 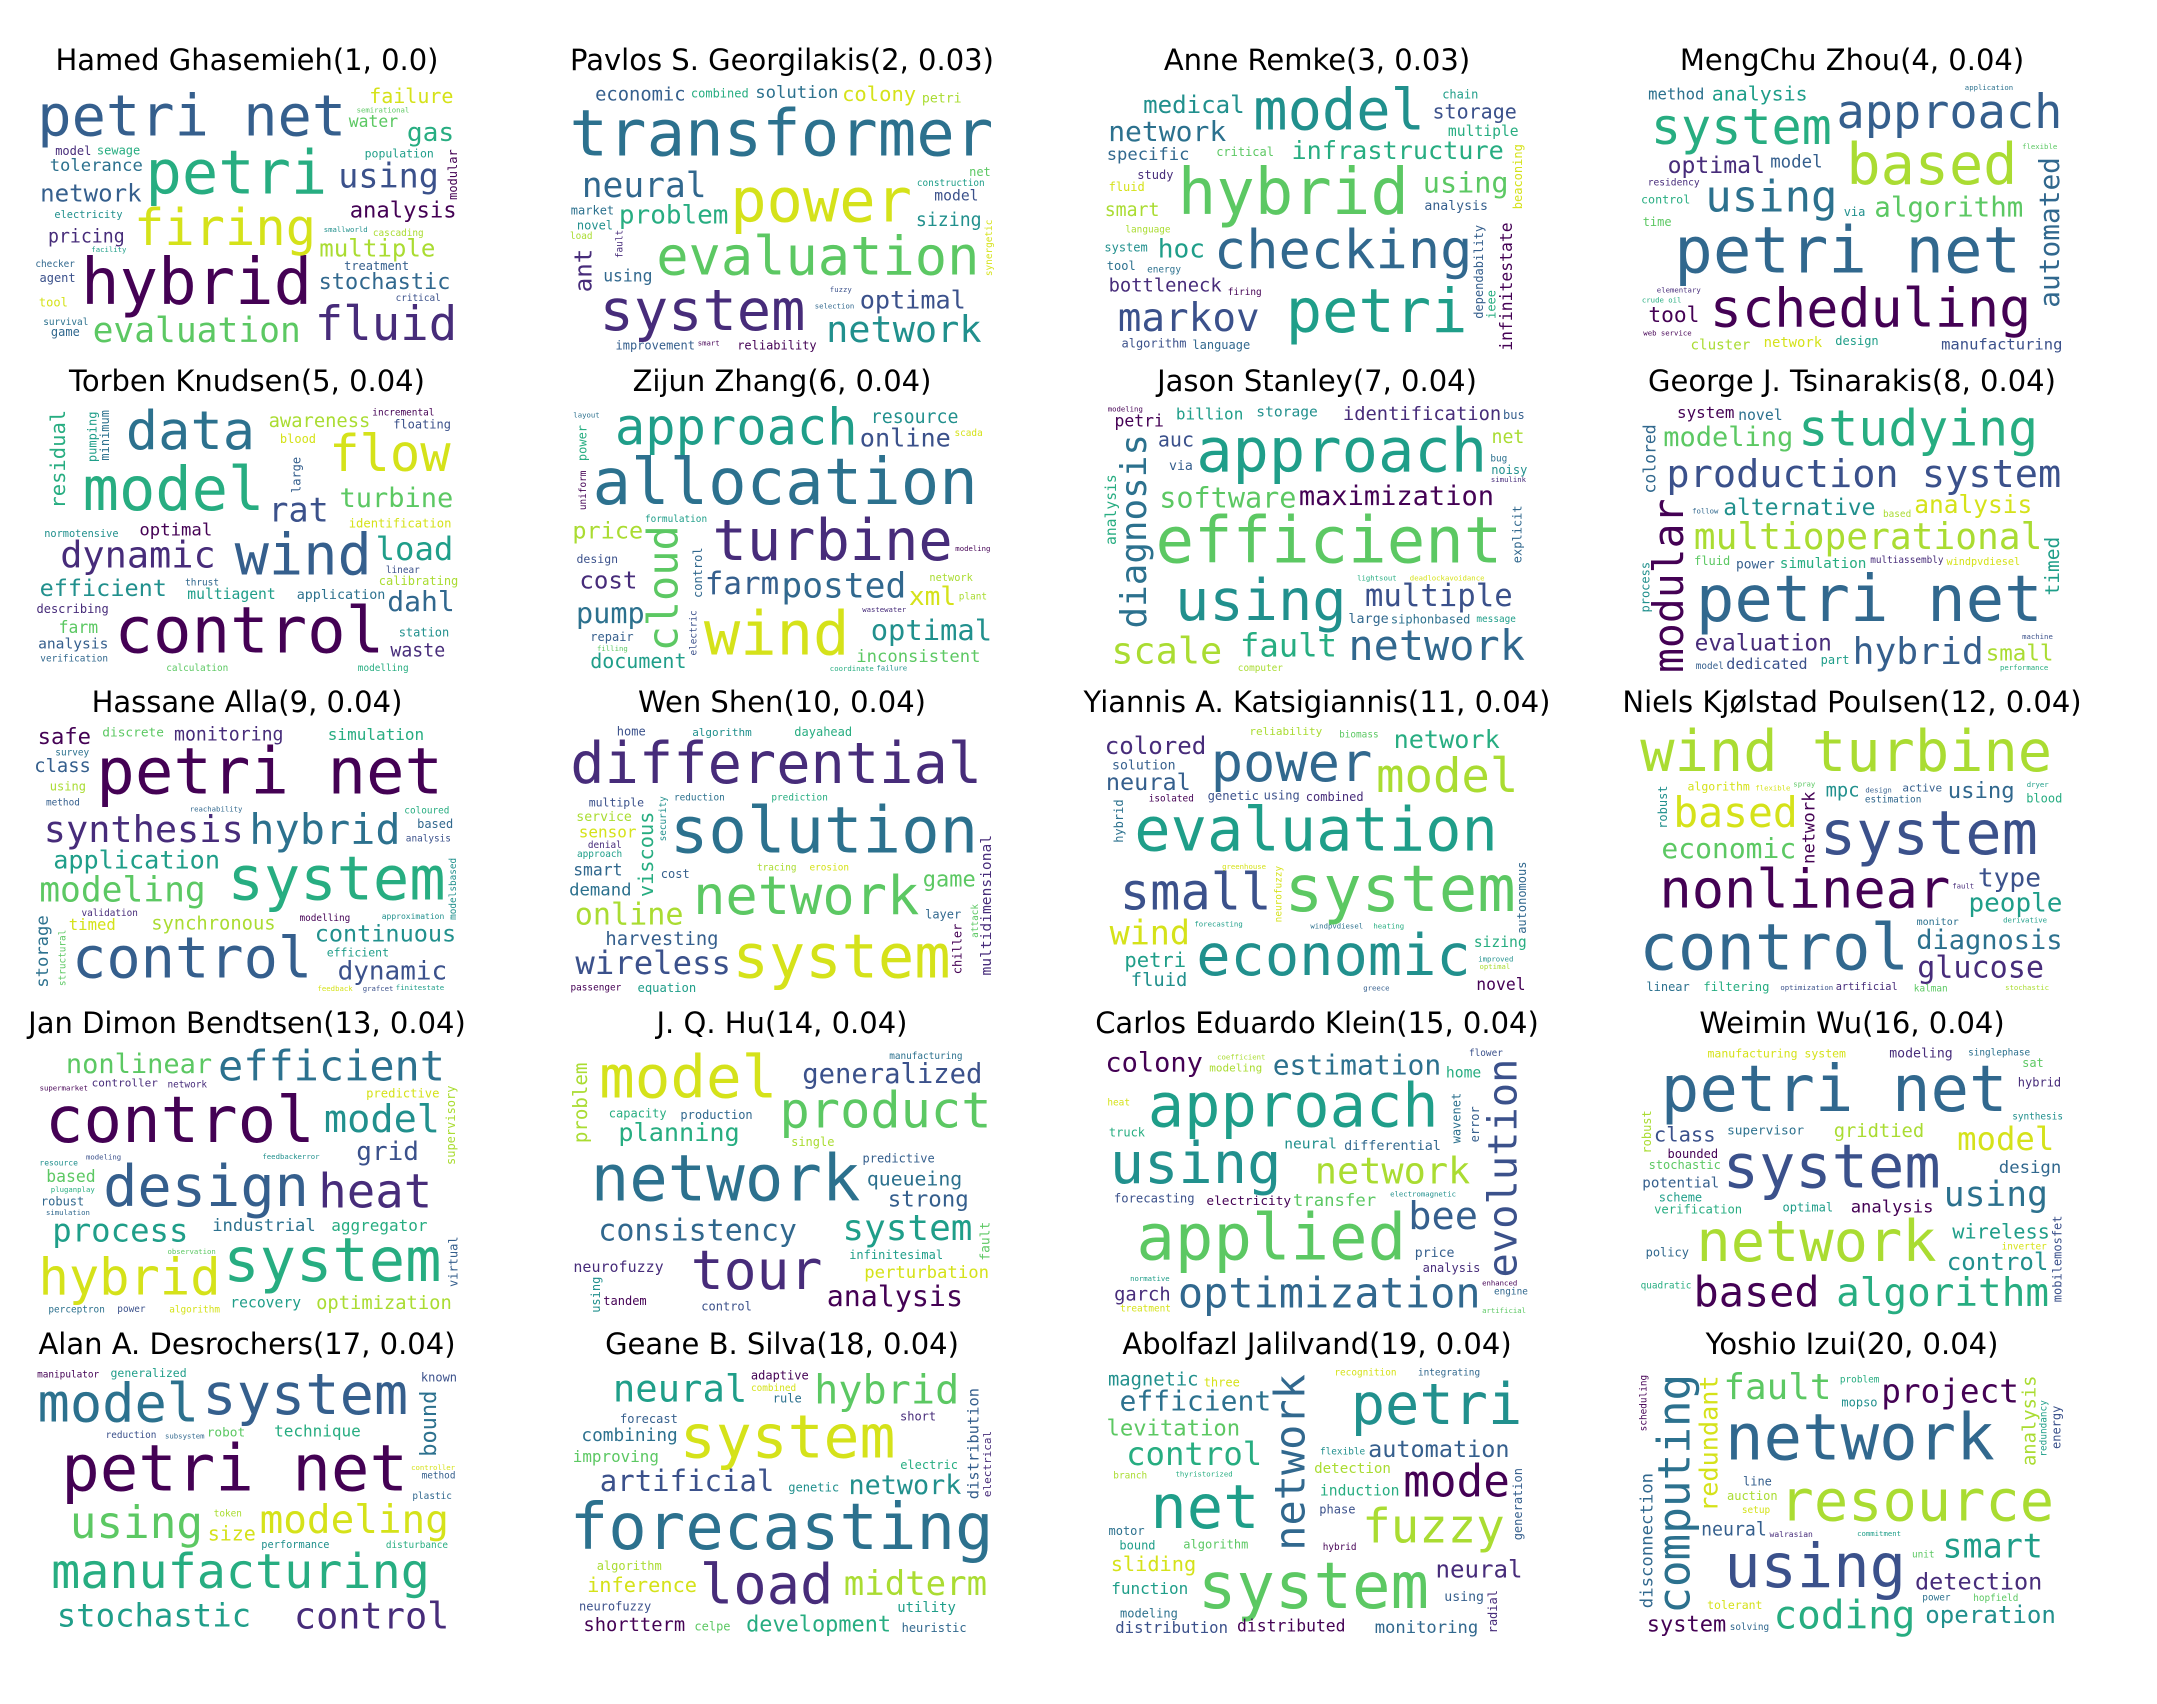 What do you see at coordinates (1460, 95) in the screenshot?
I see `wordcloud-word: chain` at bounding box center [1460, 95].